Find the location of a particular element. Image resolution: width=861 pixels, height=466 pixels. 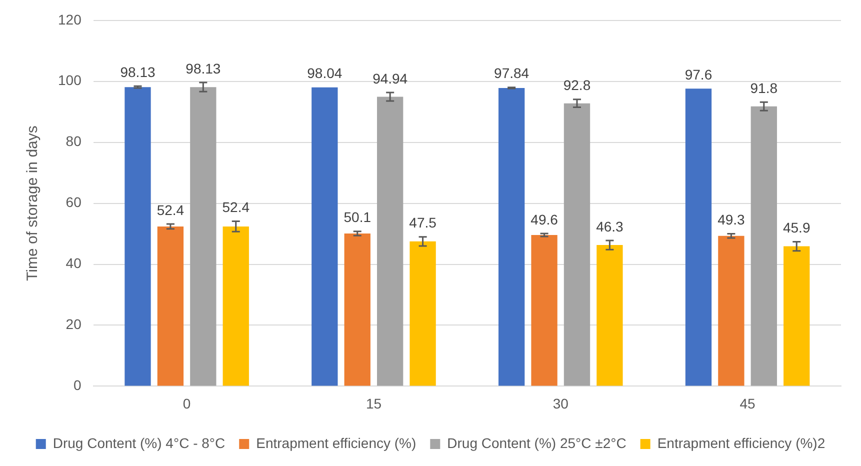

legend-label: Entrapment efficiency (%)2 is located at coordinates (741, 442).